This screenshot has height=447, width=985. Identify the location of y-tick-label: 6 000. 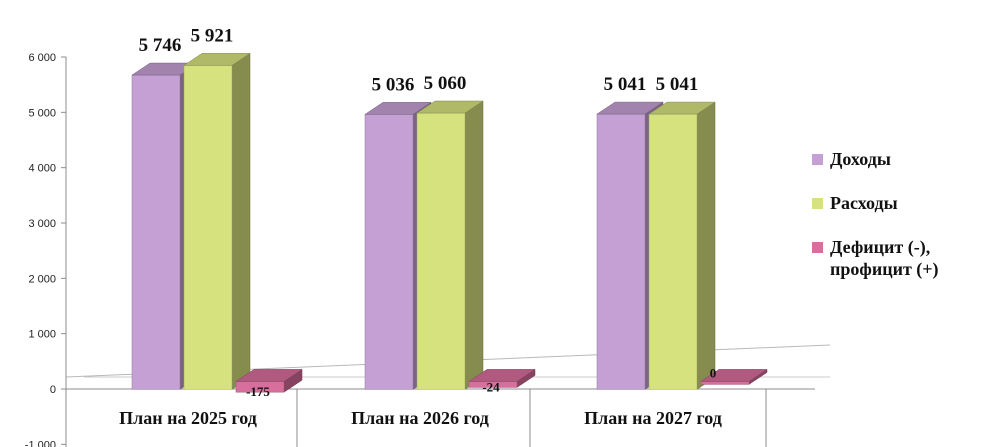
(42, 58).